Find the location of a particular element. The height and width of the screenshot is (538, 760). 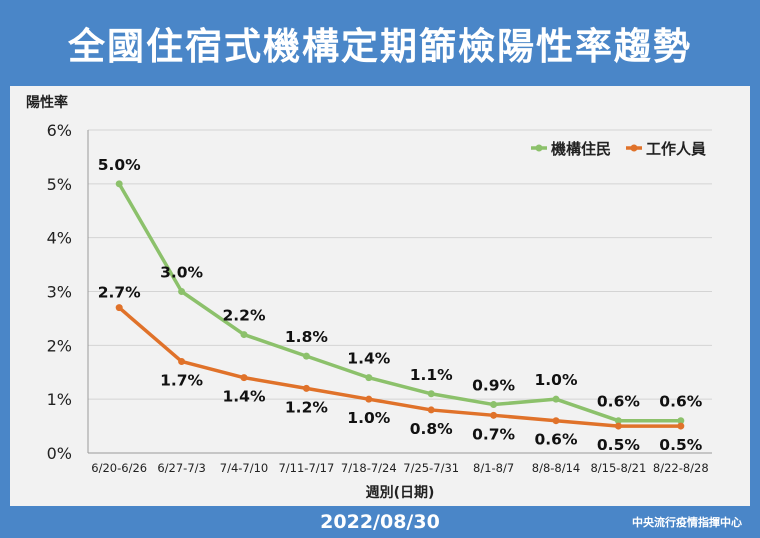

data-label: 2.2% is located at coordinates (244, 316).